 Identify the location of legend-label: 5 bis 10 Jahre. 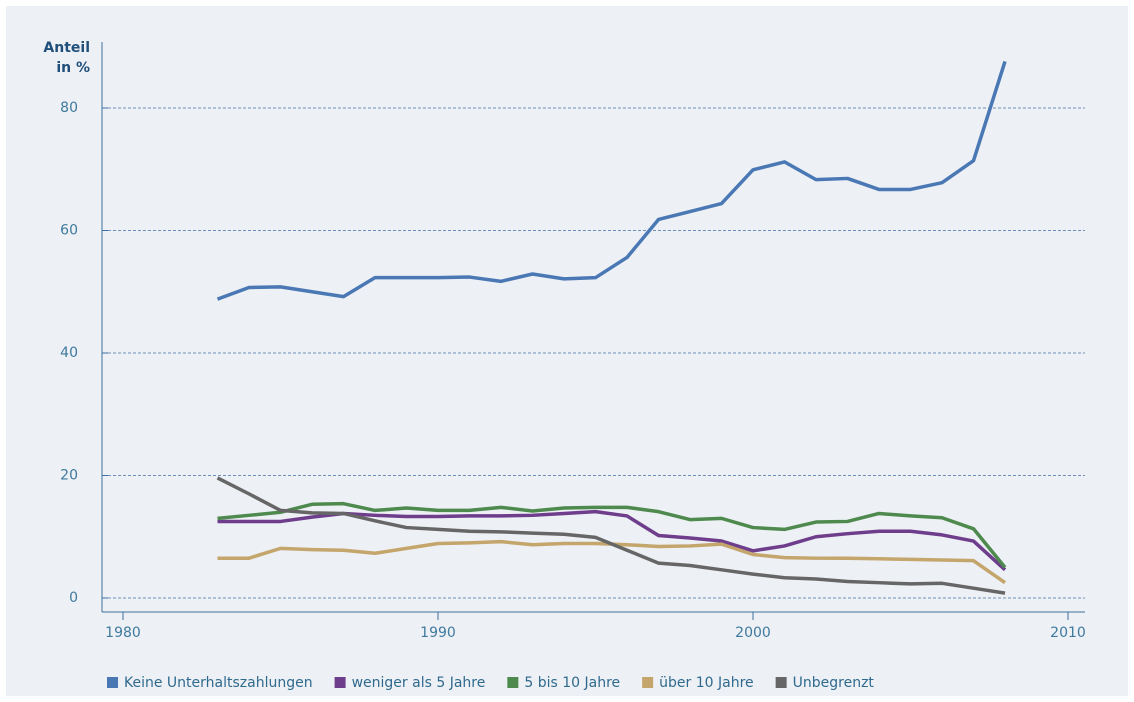
(572, 683).